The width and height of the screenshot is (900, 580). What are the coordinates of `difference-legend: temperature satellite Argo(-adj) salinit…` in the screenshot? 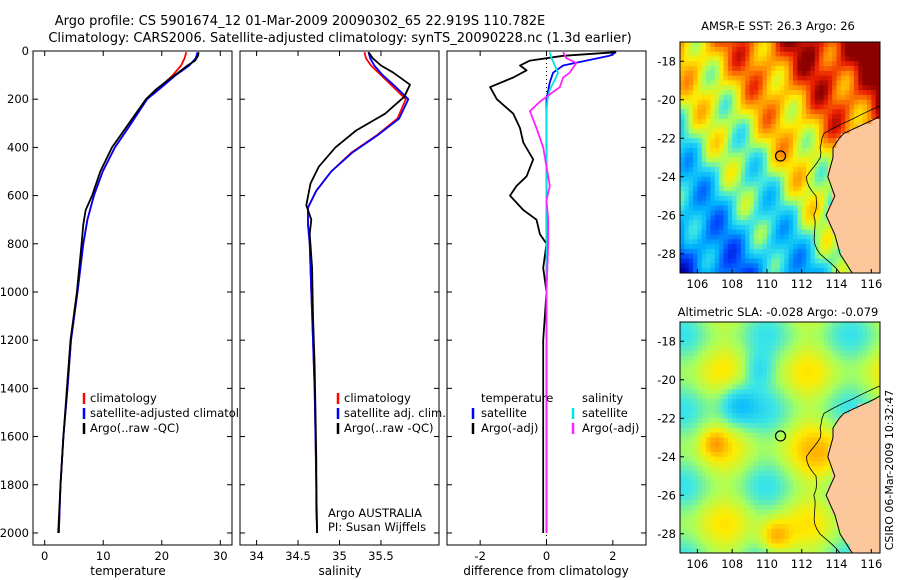 It's located at (555, 413).